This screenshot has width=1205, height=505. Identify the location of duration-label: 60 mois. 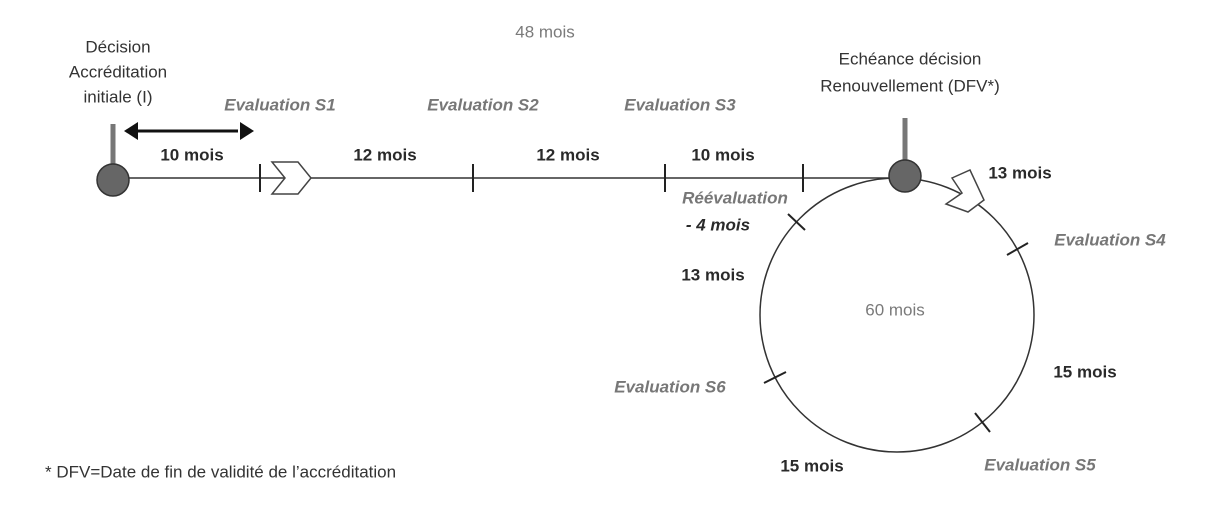
(895, 309).